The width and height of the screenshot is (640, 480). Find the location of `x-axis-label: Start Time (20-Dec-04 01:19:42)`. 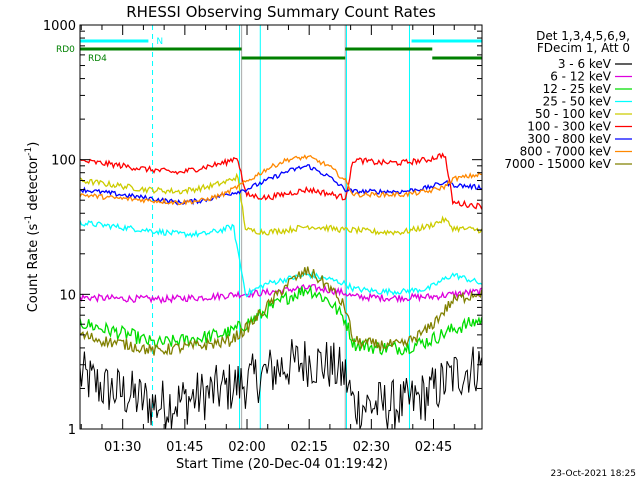

x-axis-label: Start Time (20-Dec-04 01:19:42) is located at coordinates (282, 464).